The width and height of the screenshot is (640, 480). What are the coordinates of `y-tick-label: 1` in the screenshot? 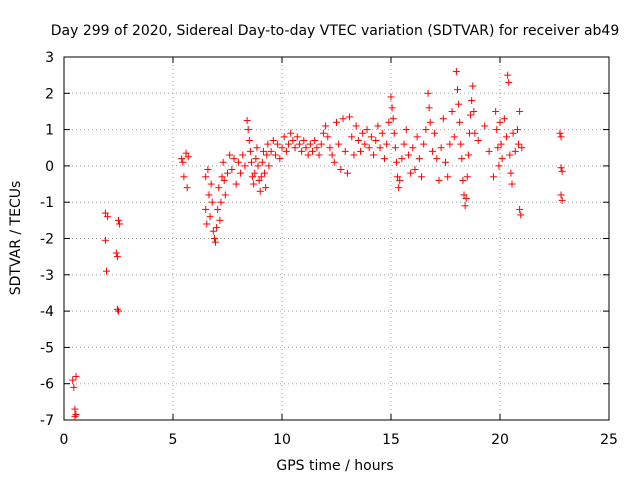 It's located at (49, 131).